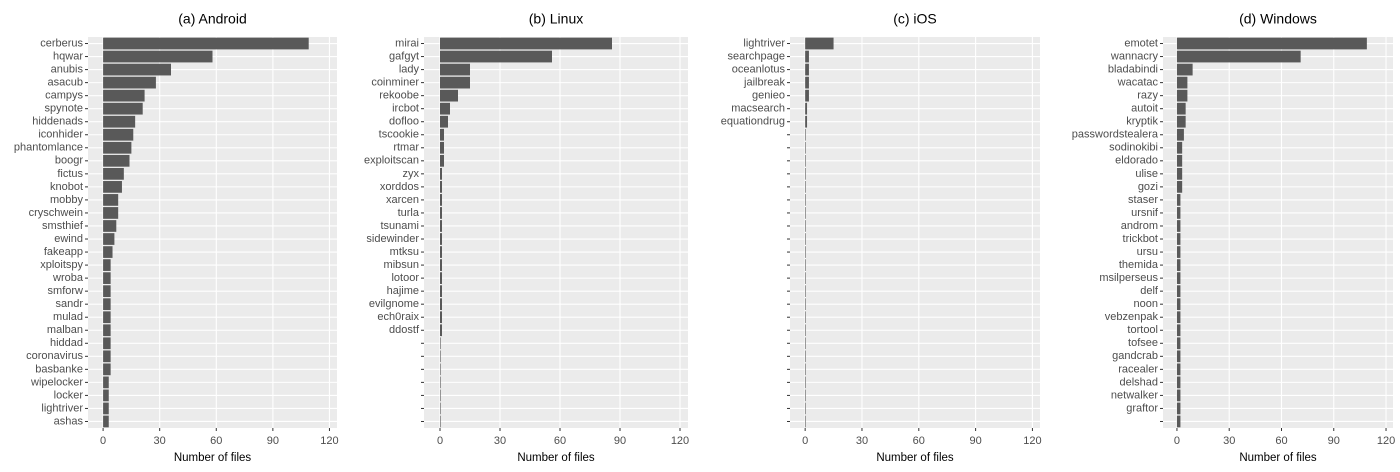 The width and height of the screenshot is (1400, 472). Describe the element at coordinates (66, 187) in the screenshot. I see `y-tick-label: knobot` at that location.